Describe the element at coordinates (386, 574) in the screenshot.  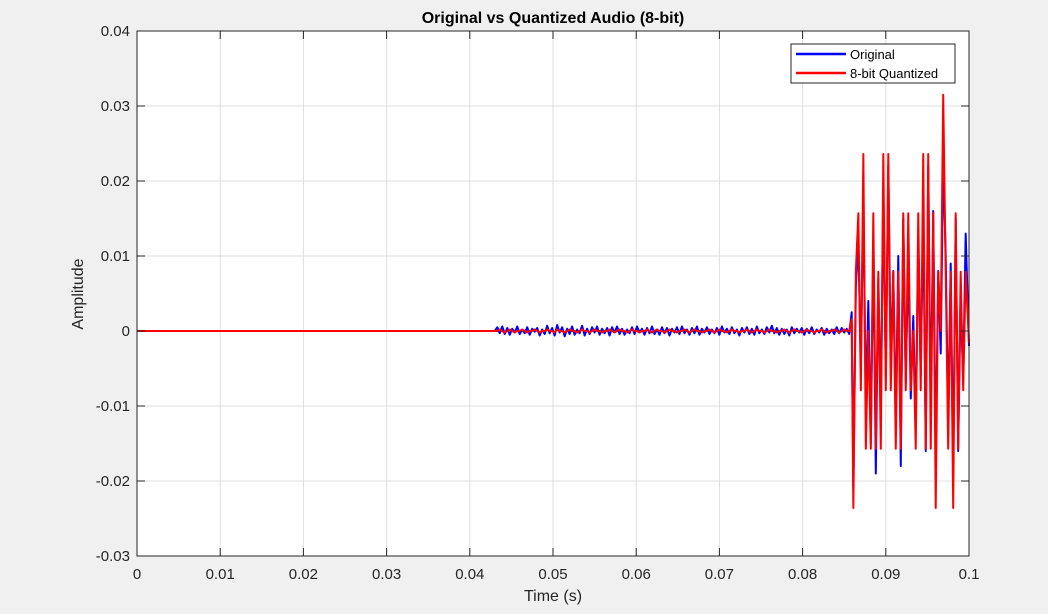
I see `x-tick-label: 0.03` at that location.